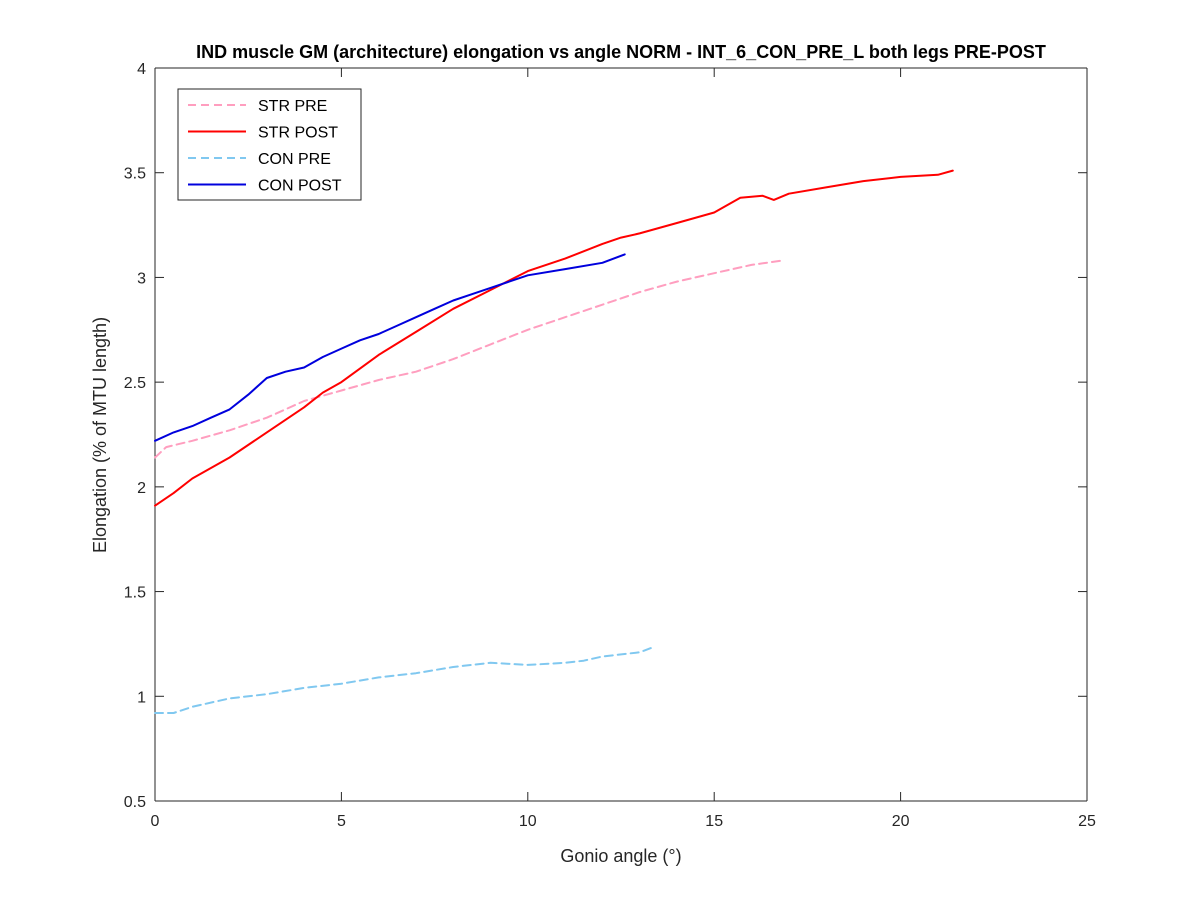  I want to click on y-tick-label: 1, so click(141, 697).